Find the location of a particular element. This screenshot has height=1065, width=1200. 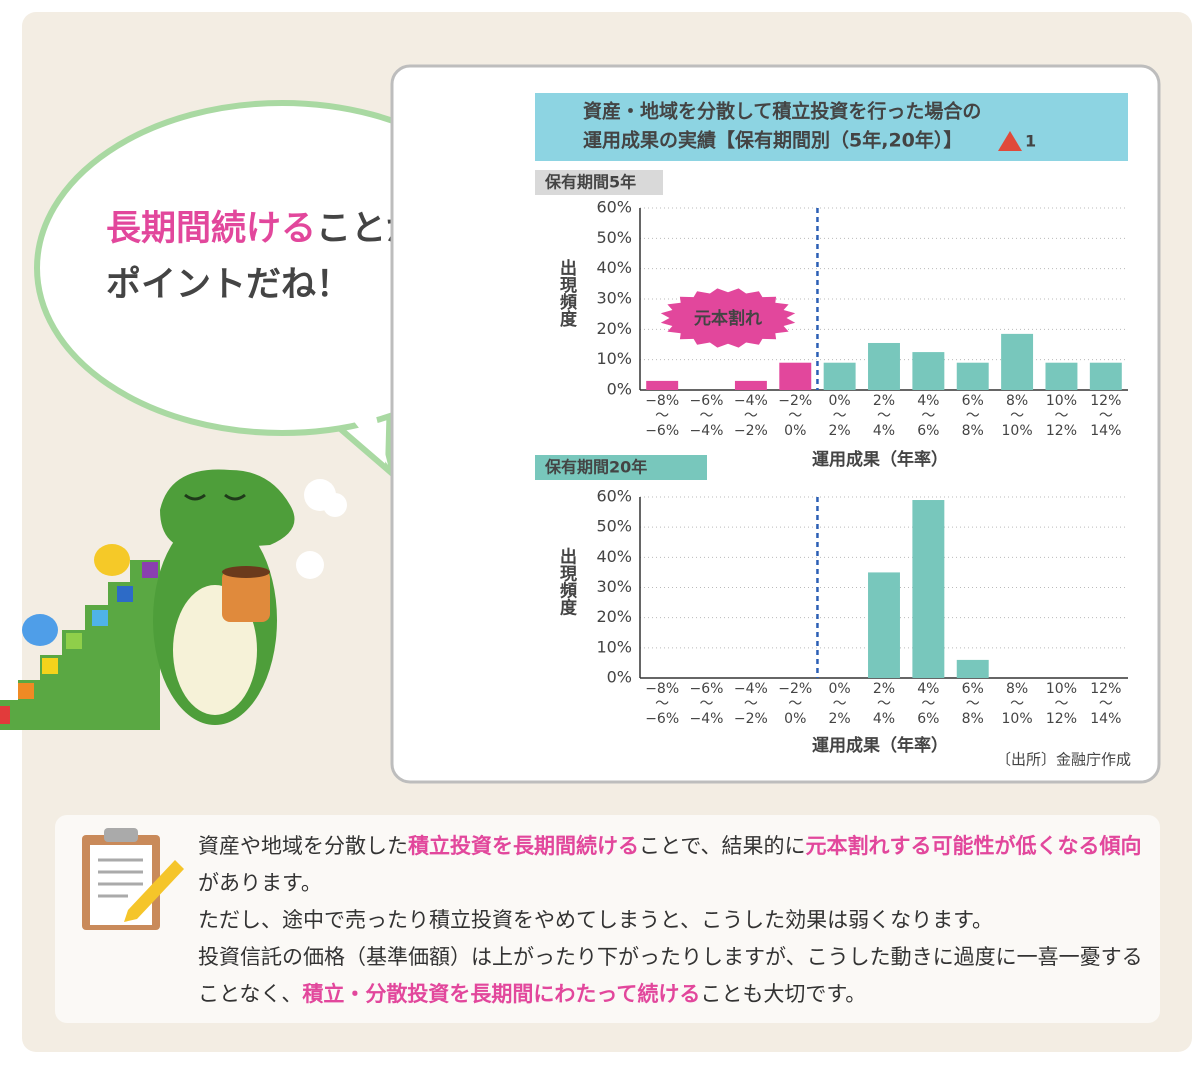

speech-line: 長期間続けることが is located at coordinates (263, 229).